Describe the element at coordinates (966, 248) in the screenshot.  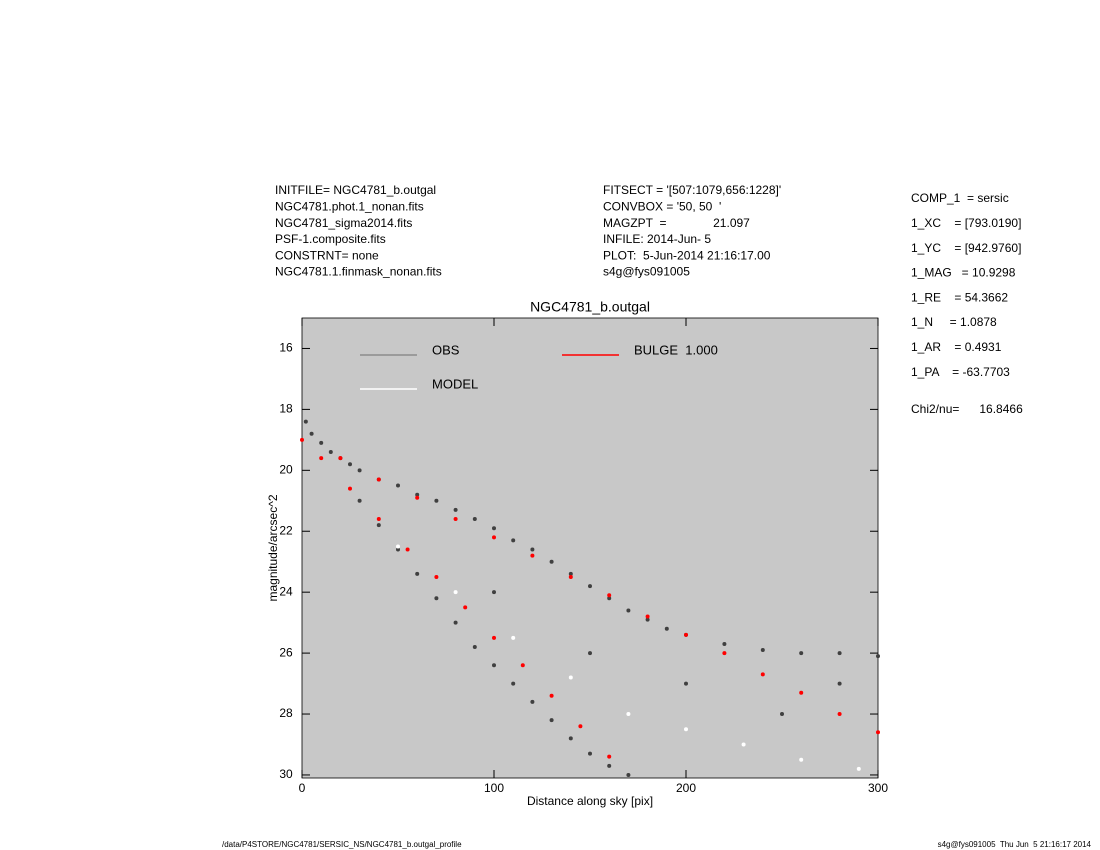
I see `component-param: 1_YC = [942.9760]` at that location.